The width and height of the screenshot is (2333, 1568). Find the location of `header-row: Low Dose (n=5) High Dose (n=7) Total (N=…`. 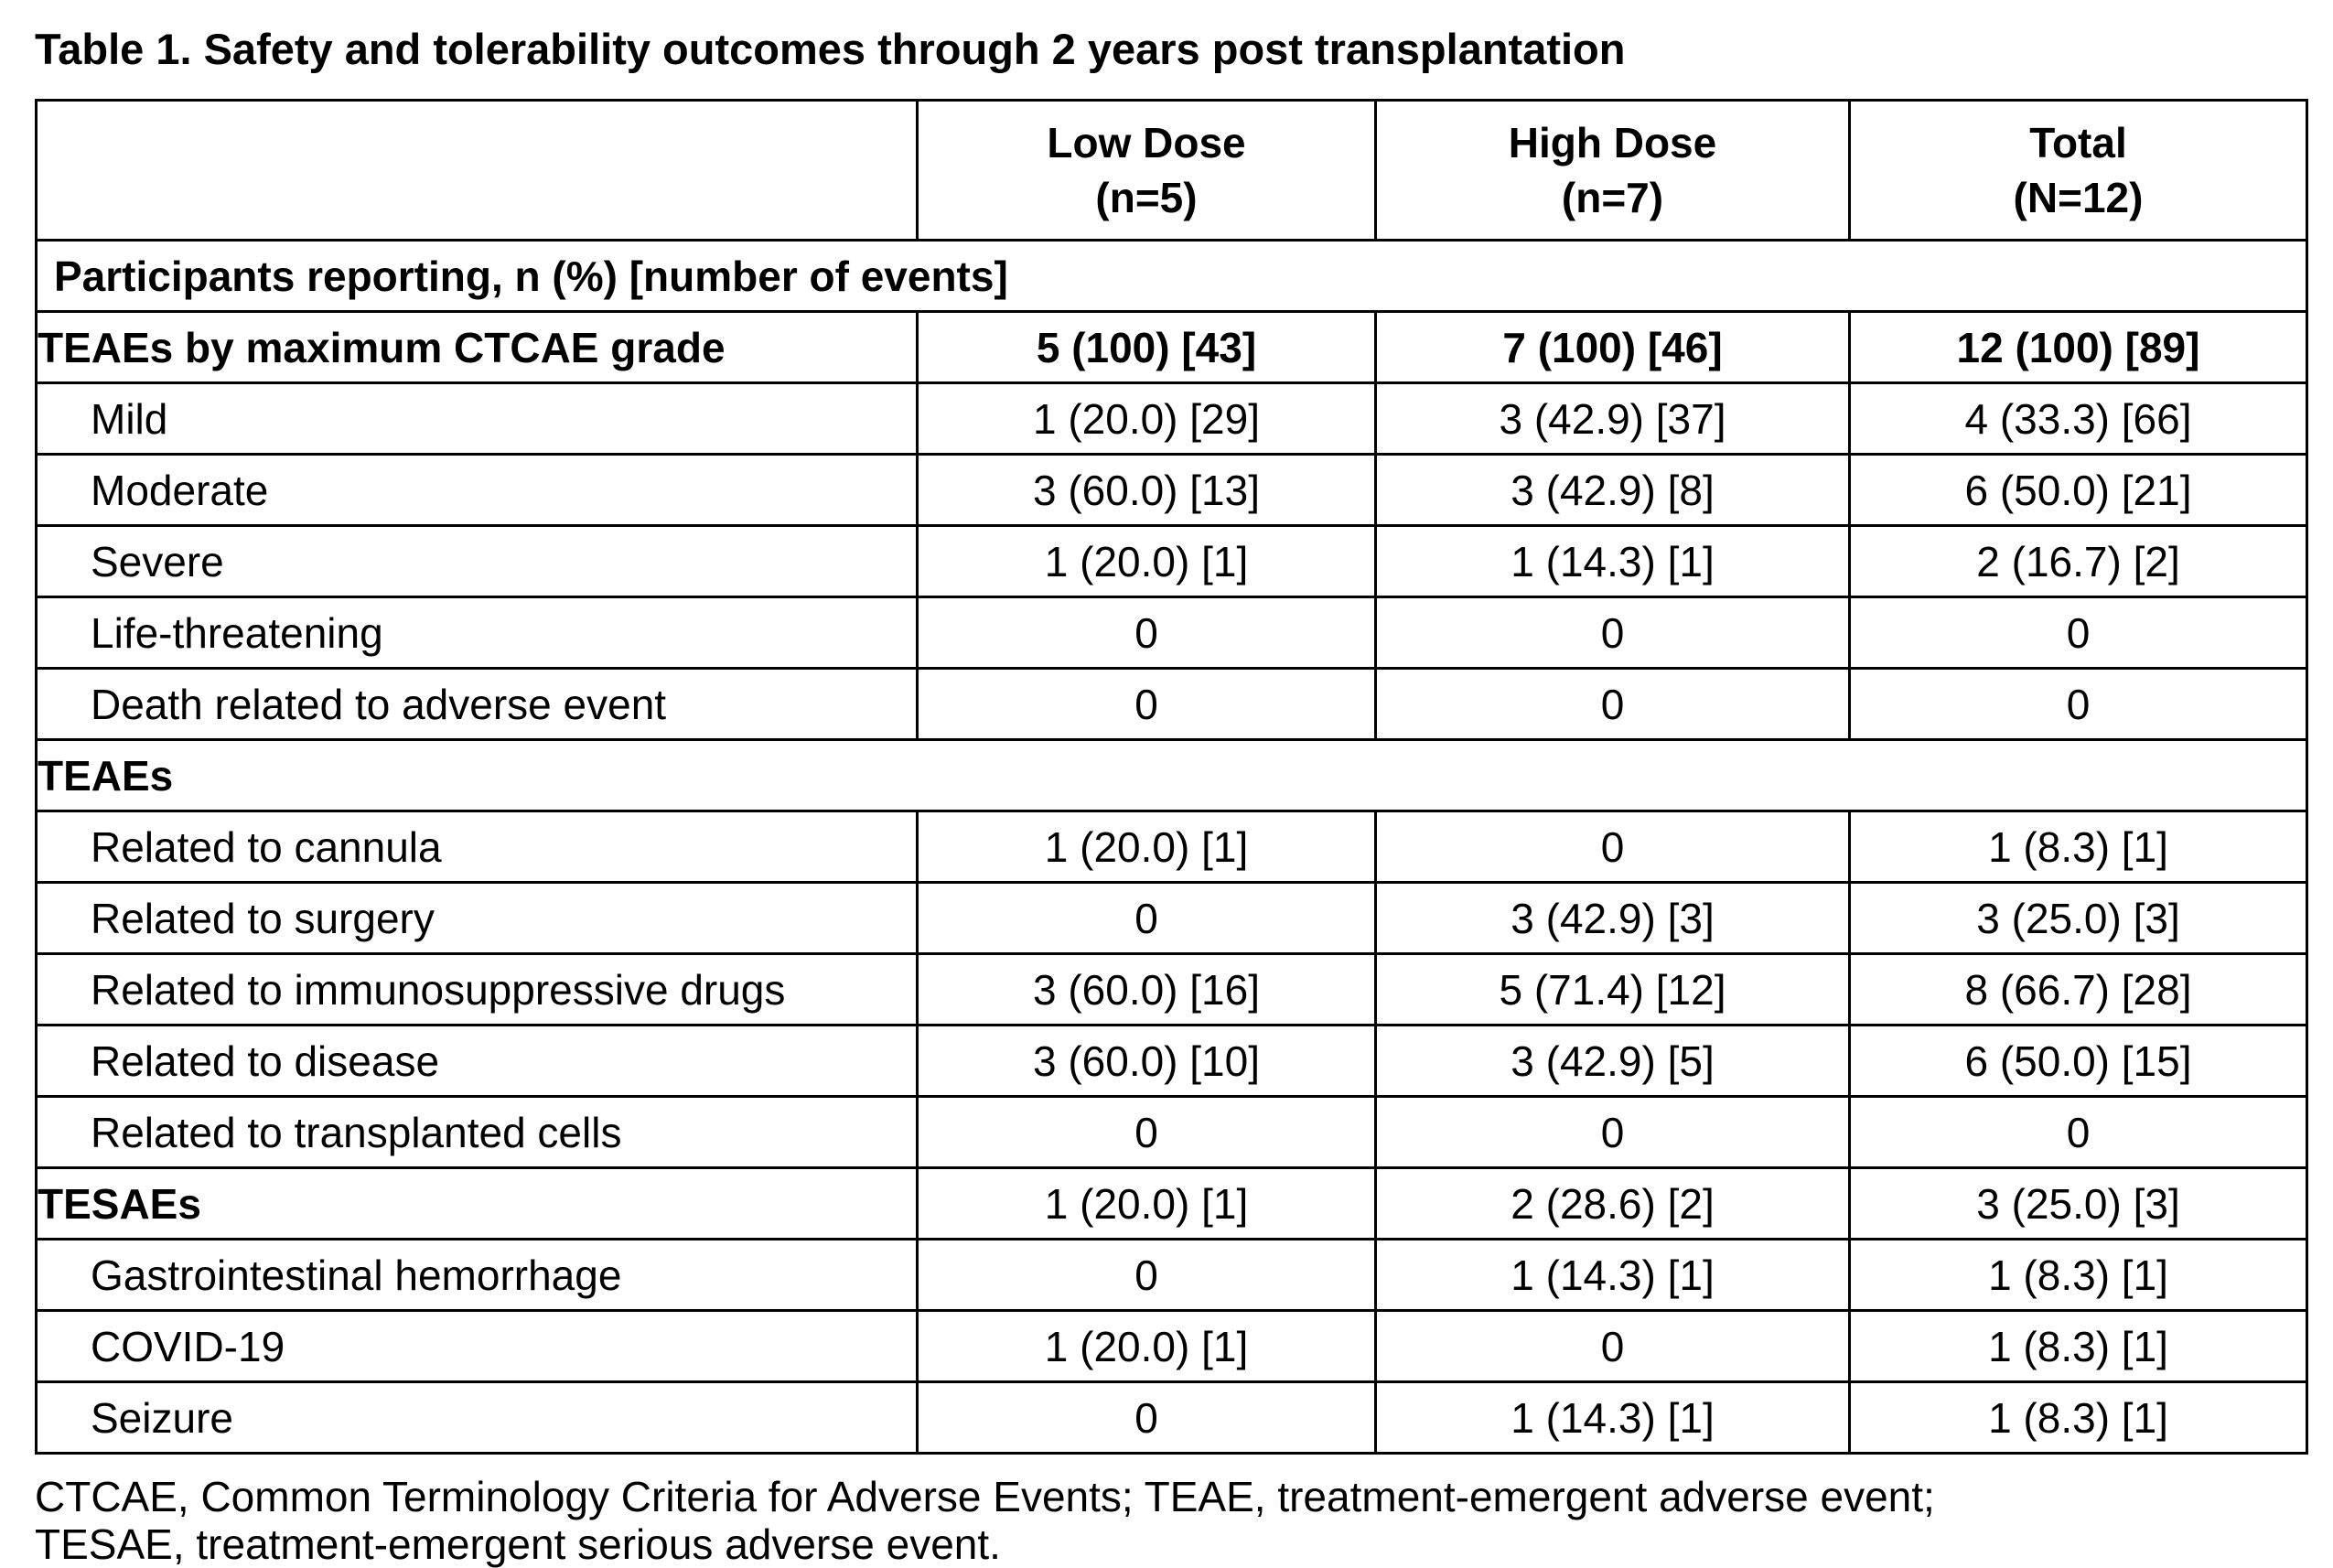

header-row: Low Dose (n=5) High Dose (n=7) Total (N=… is located at coordinates (1171, 170).